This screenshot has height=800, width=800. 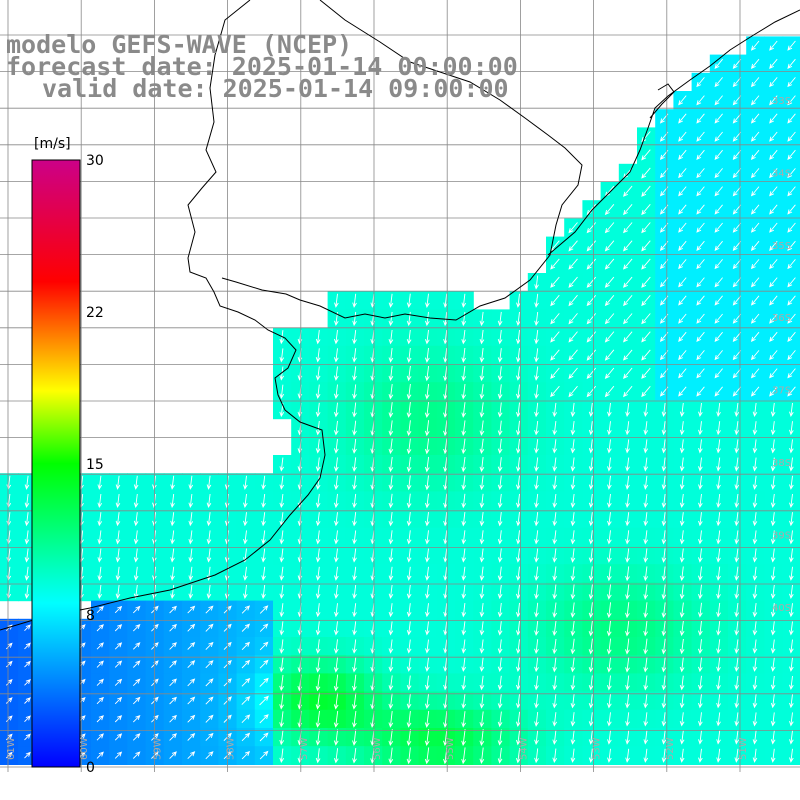 I want to click on latitude-label: 38S, so click(x=781, y=463).